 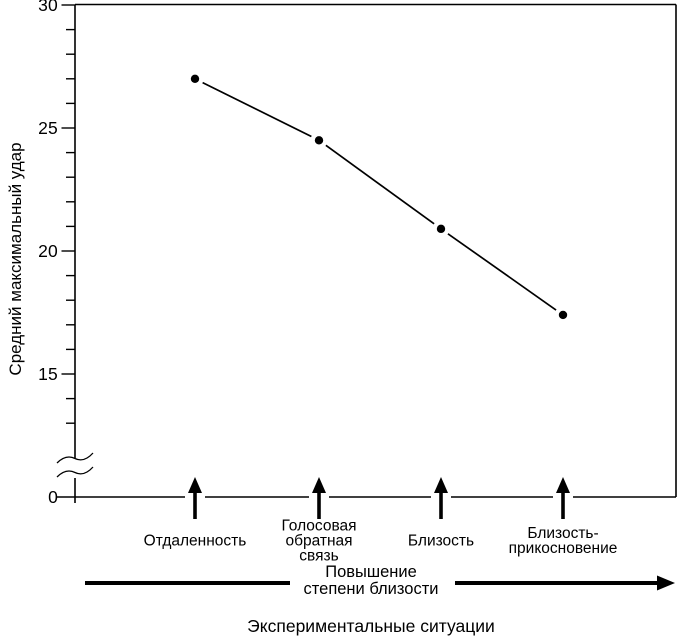 I want to click on category-label-4: Близость-прикосновение, so click(x=563, y=541).